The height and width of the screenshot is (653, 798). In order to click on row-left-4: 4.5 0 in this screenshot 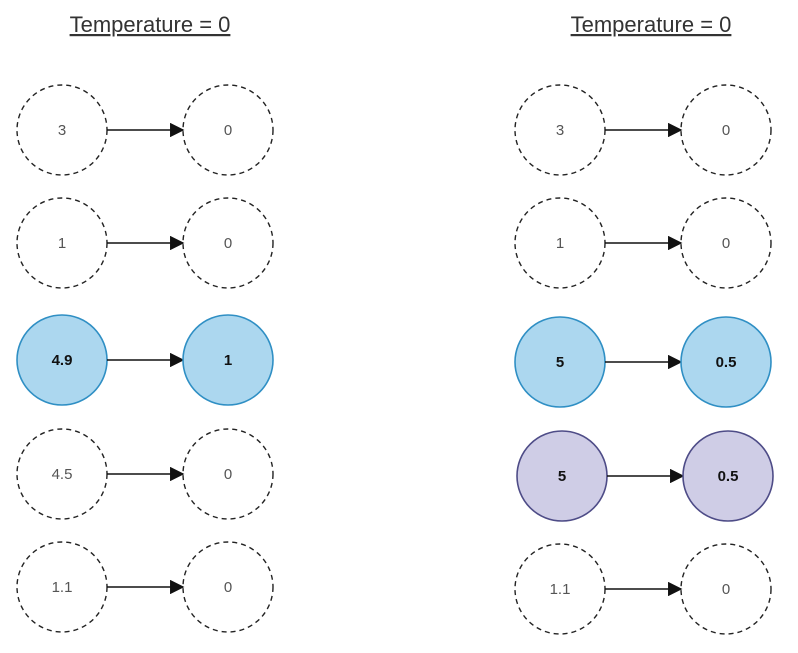, I will do `click(145, 474)`.